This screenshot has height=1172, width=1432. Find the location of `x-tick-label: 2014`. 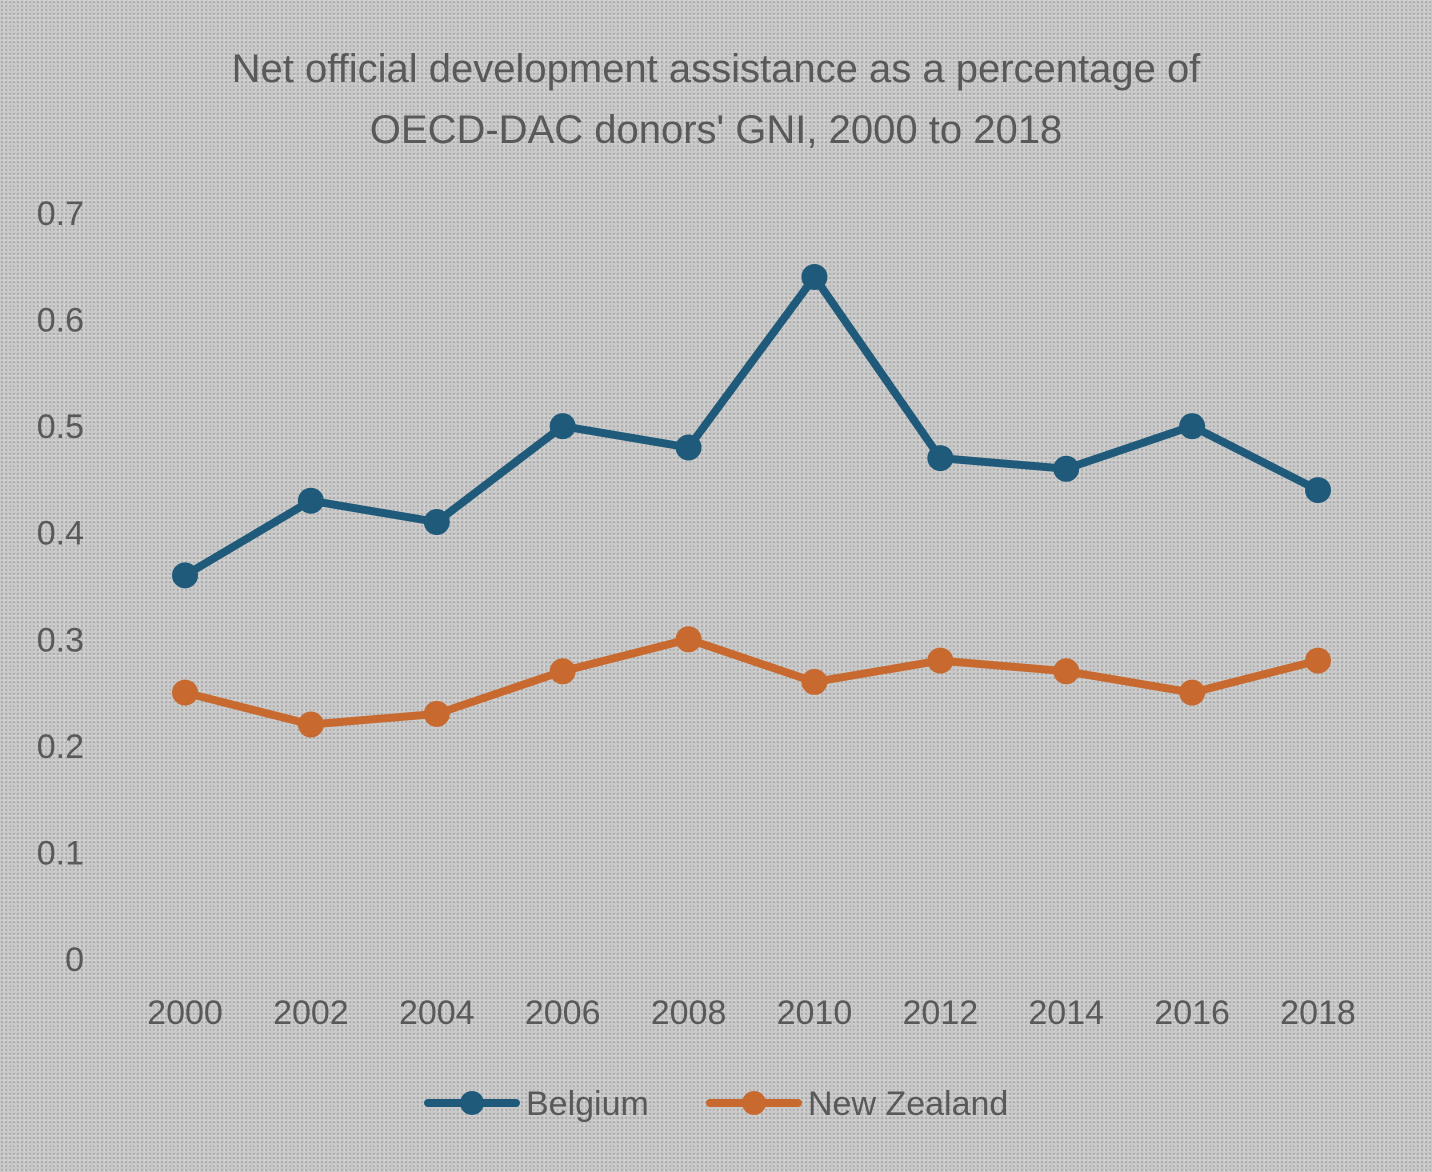

x-tick-label: 2014 is located at coordinates (1066, 1013).